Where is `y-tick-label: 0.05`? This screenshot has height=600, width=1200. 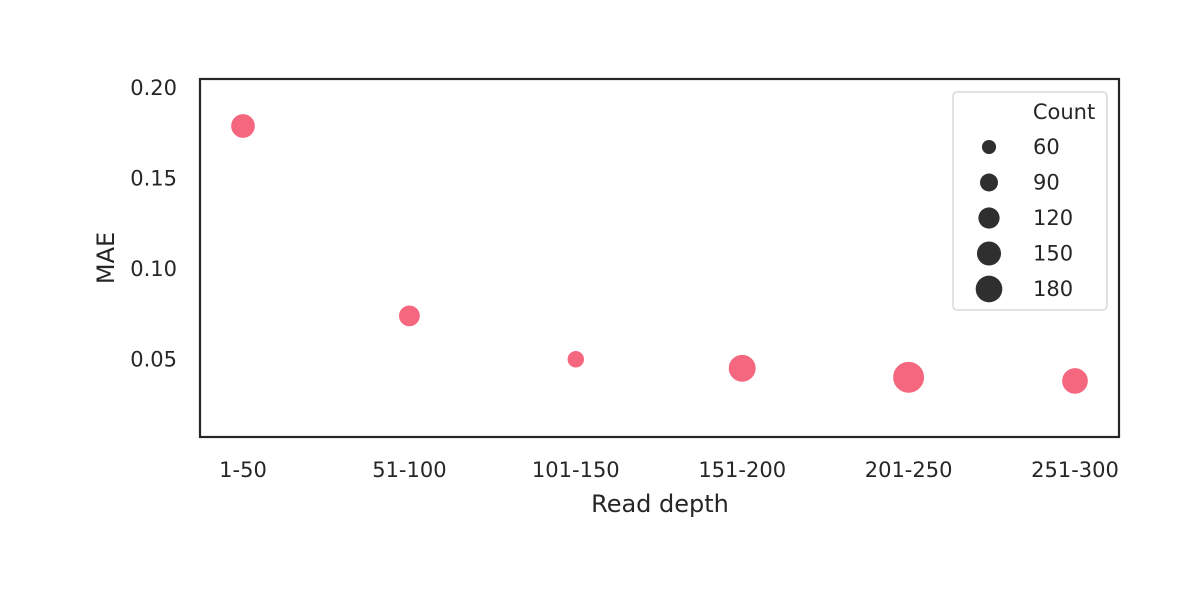 y-tick-label: 0.05 is located at coordinates (153, 359).